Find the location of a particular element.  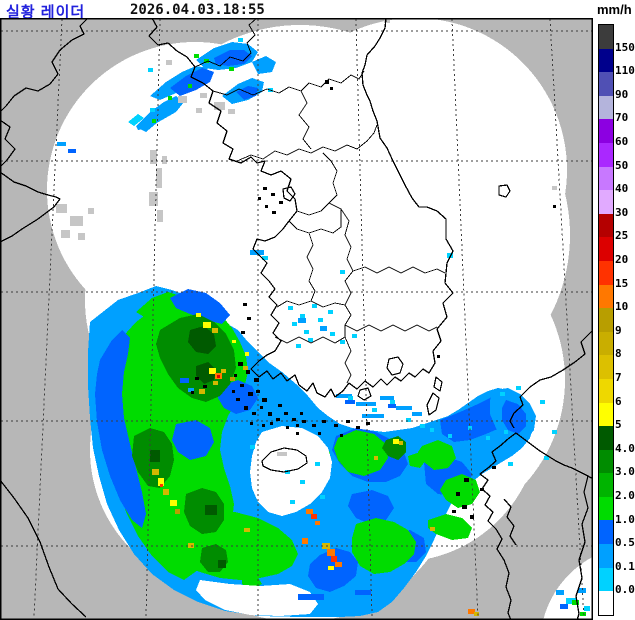

legend-value-label: 20 is located at coordinates (622, 259).